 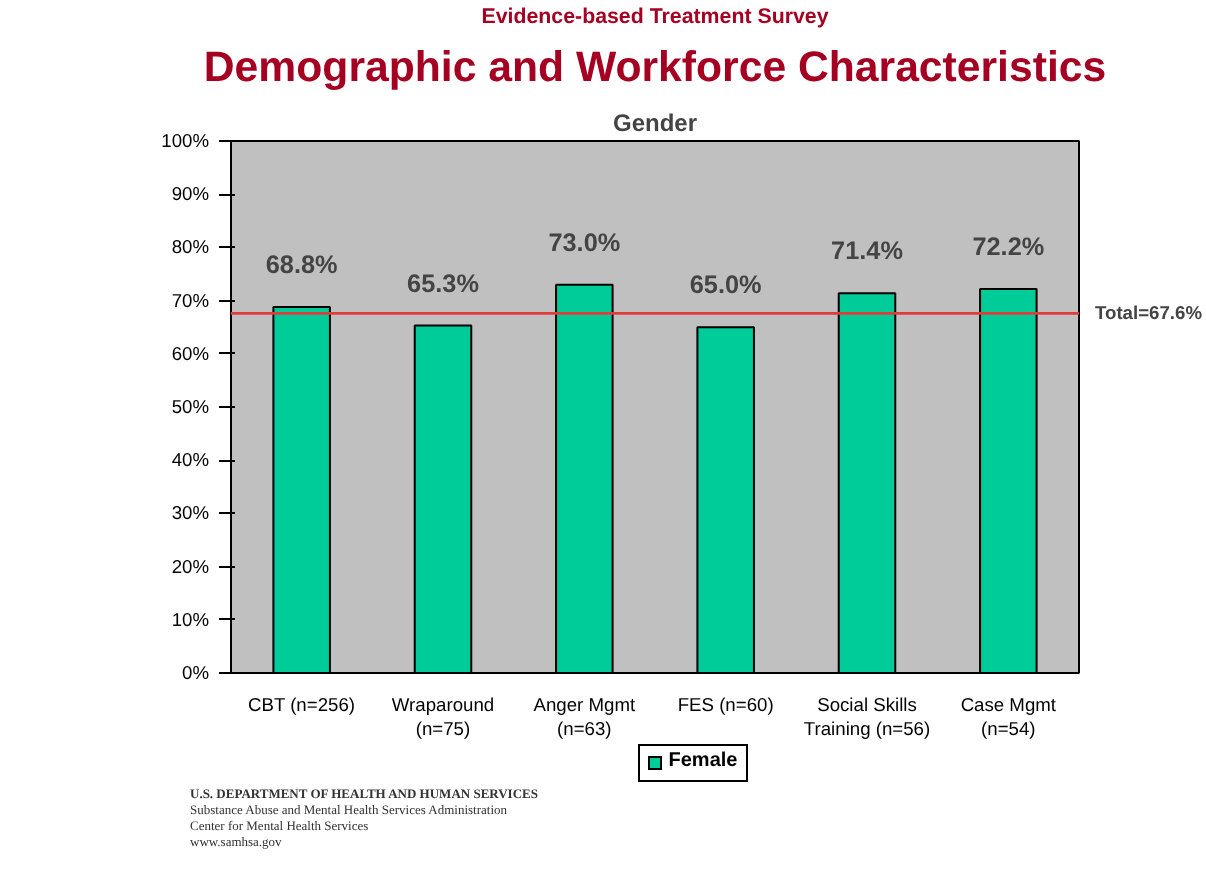 What do you see at coordinates (190, 619) in the screenshot?
I see `y-tick-label: 10%` at bounding box center [190, 619].